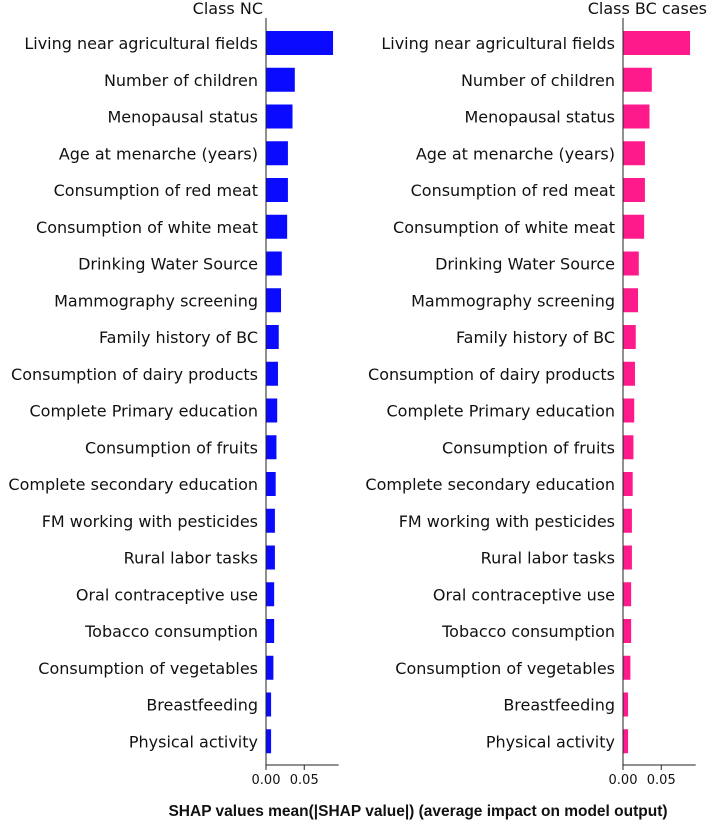 The height and width of the screenshot is (823, 708). Describe the element at coordinates (647, 9) in the screenshot. I see `panel-title-bc: Class BC cases` at that location.